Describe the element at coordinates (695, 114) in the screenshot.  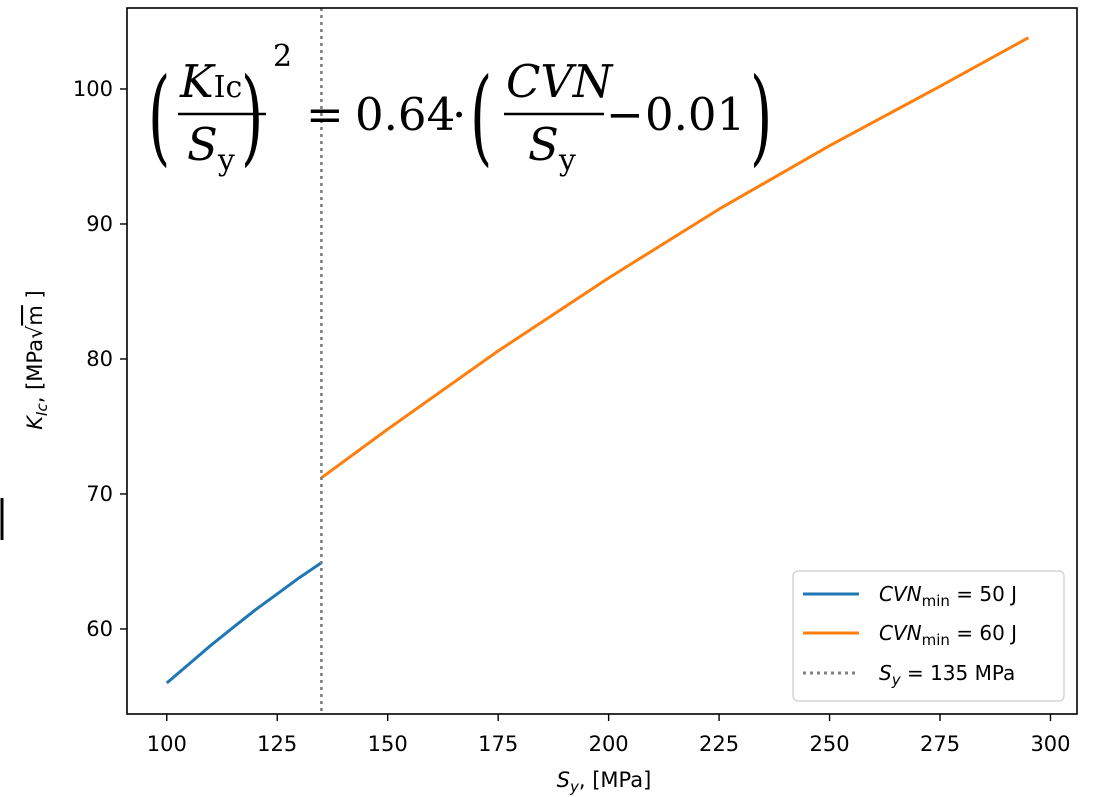
I see `eq-offset: 0.01` at that location.